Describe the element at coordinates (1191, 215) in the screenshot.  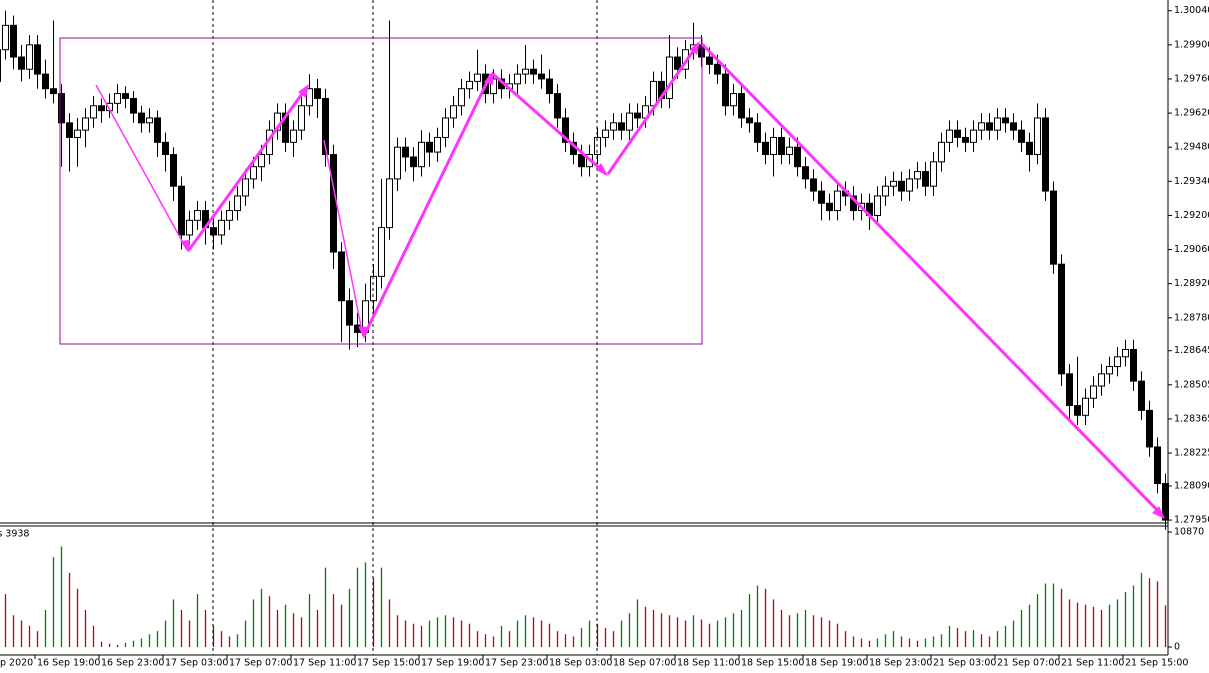
I see `y-tick-label: 1.29200` at that location.